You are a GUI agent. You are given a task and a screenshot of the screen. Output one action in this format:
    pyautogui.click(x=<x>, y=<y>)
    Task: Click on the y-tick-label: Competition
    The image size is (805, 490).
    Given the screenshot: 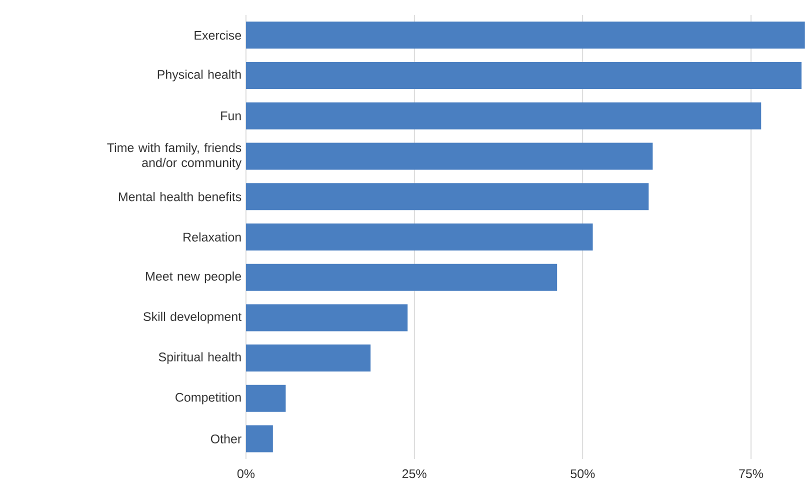 What is the action you would take?
    pyautogui.click(x=208, y=398)
    